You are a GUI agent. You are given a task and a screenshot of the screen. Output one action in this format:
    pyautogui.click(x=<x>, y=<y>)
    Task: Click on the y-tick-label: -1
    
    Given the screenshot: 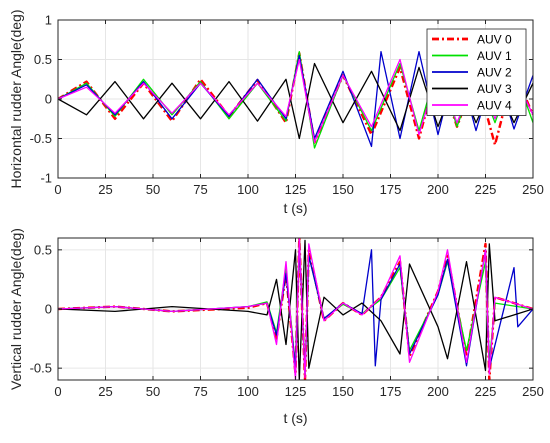 What is the action you would take?
    pyautogui.click(x=46, y=178)
    